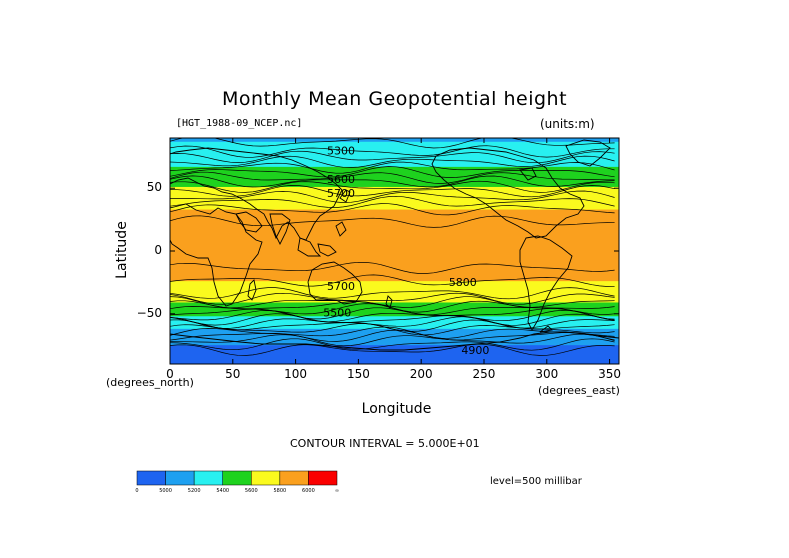 This screenshot has width=789, height=558. I want to click on colorbar-label: 5000, so click(165, 491).